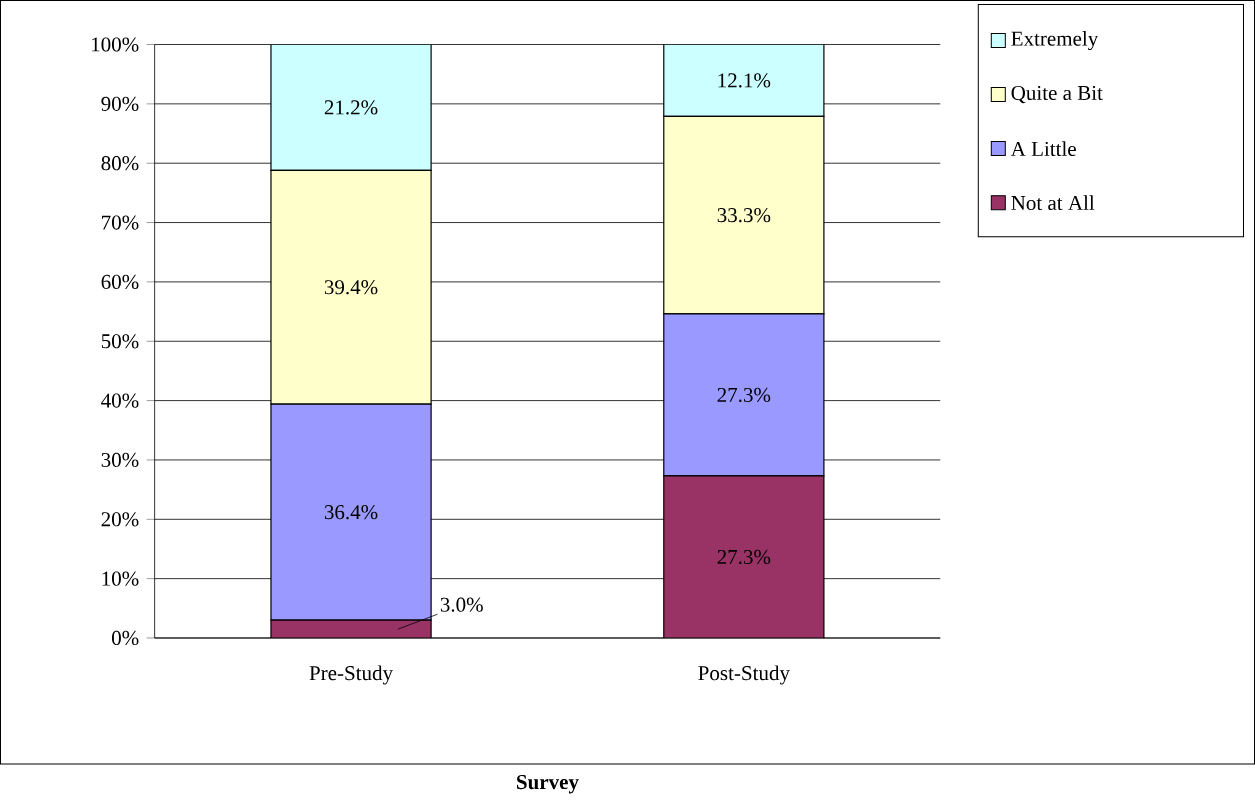  Describe the element at coordinates (351, 512) in the screenshot. I see `data-label: 36.4%` at that location.